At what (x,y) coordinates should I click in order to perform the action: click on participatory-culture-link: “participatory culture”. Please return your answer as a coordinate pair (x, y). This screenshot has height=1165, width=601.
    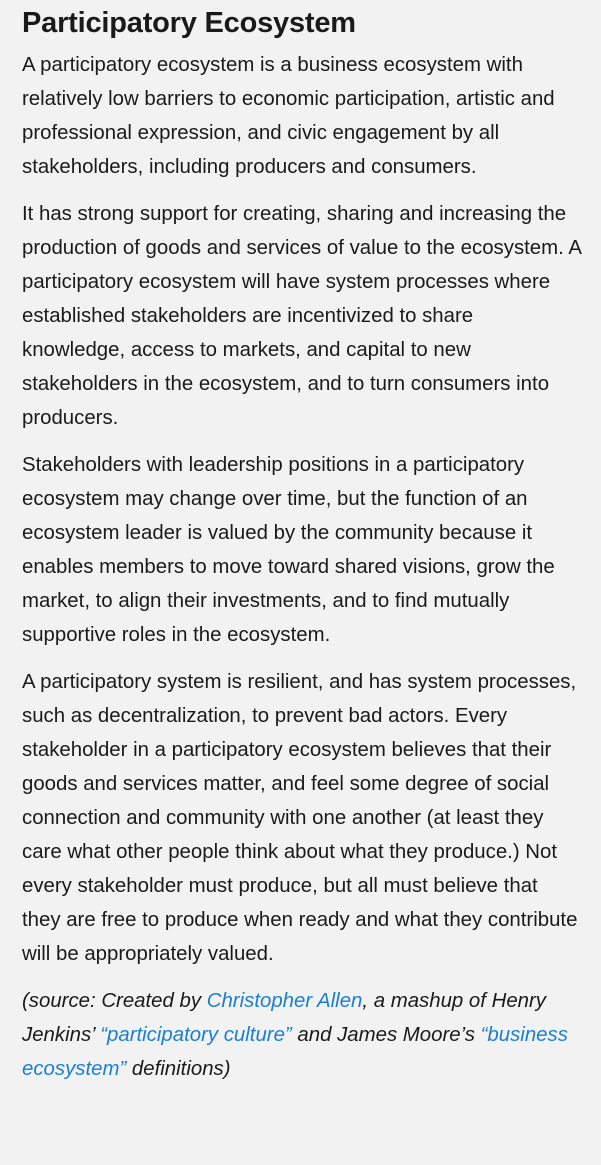
    Looking at the image, I should click on (196, 1035).